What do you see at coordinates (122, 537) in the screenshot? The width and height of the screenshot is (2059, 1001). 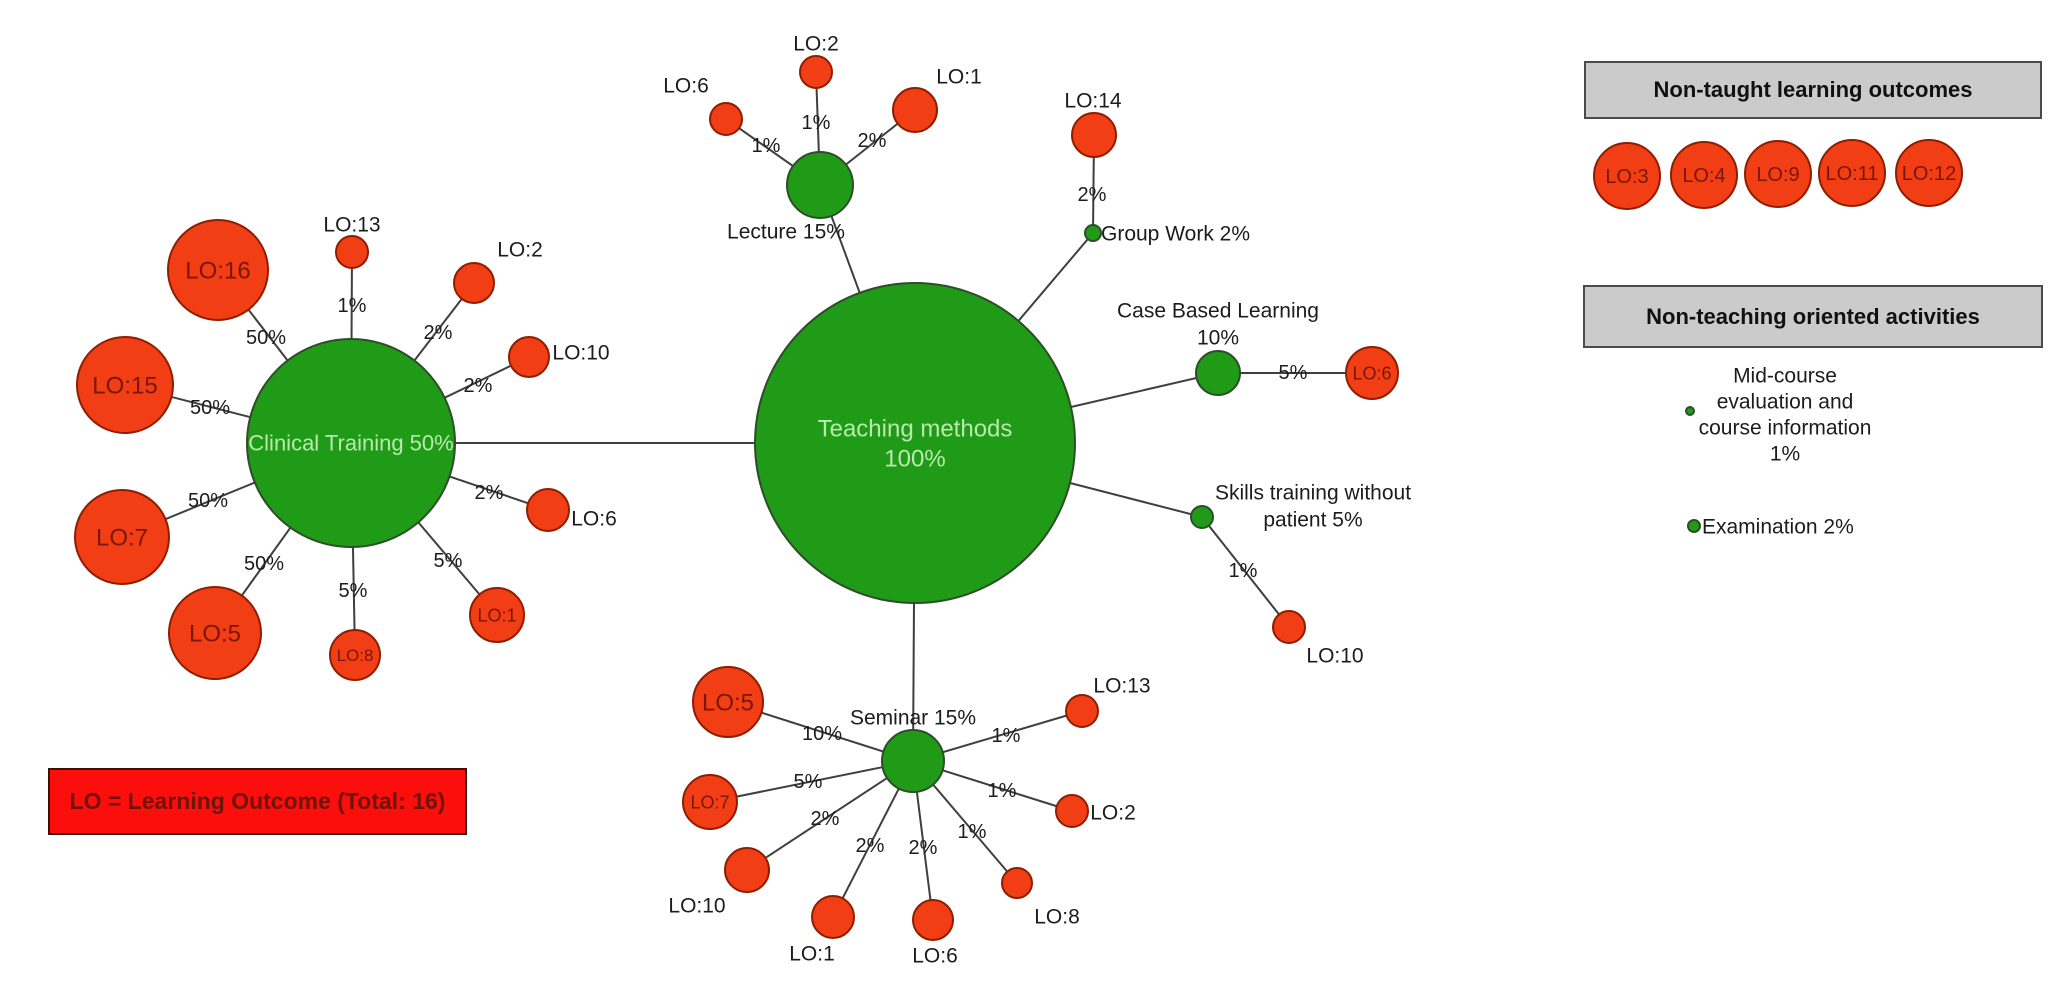 I see `node-clinical-lo7` at bounding box center [122, 537].